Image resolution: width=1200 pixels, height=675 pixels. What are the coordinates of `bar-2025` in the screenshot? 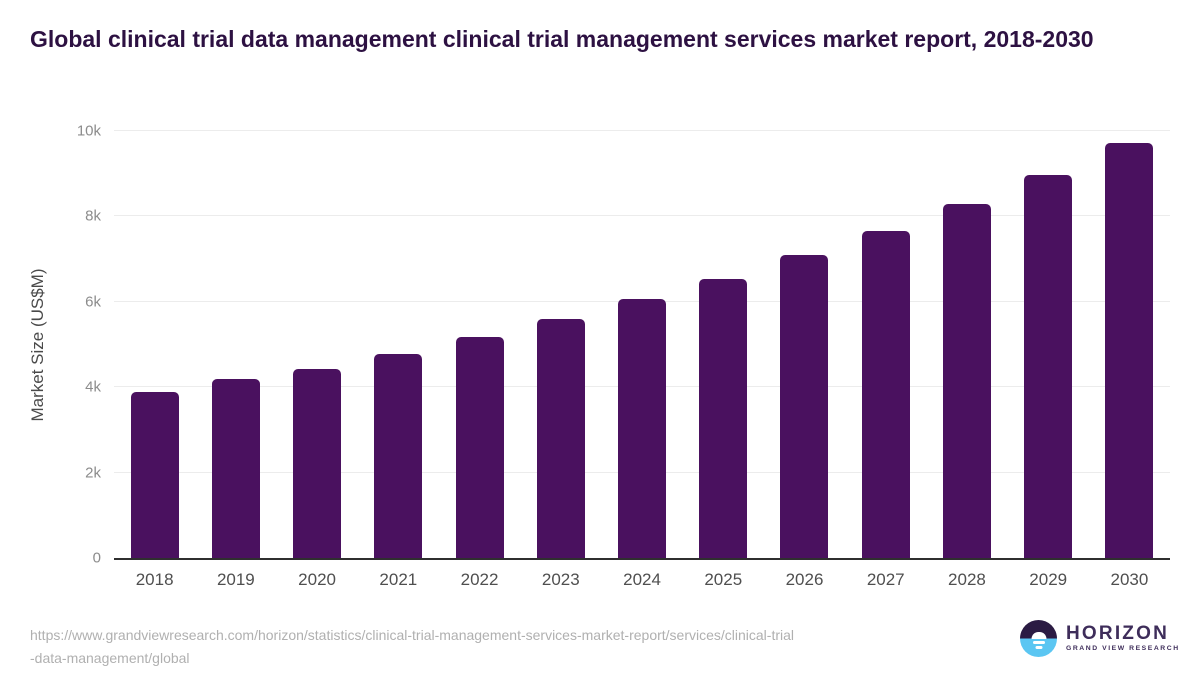 It's located at (723, 418).